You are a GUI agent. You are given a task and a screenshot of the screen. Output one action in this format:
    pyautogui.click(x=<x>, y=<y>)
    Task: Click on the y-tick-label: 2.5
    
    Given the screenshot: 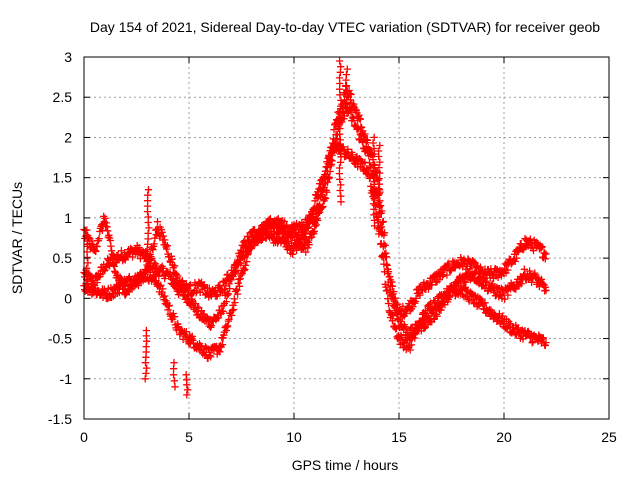 What is the action you would take?
    pyautogui.click(x=63, y=97)
    